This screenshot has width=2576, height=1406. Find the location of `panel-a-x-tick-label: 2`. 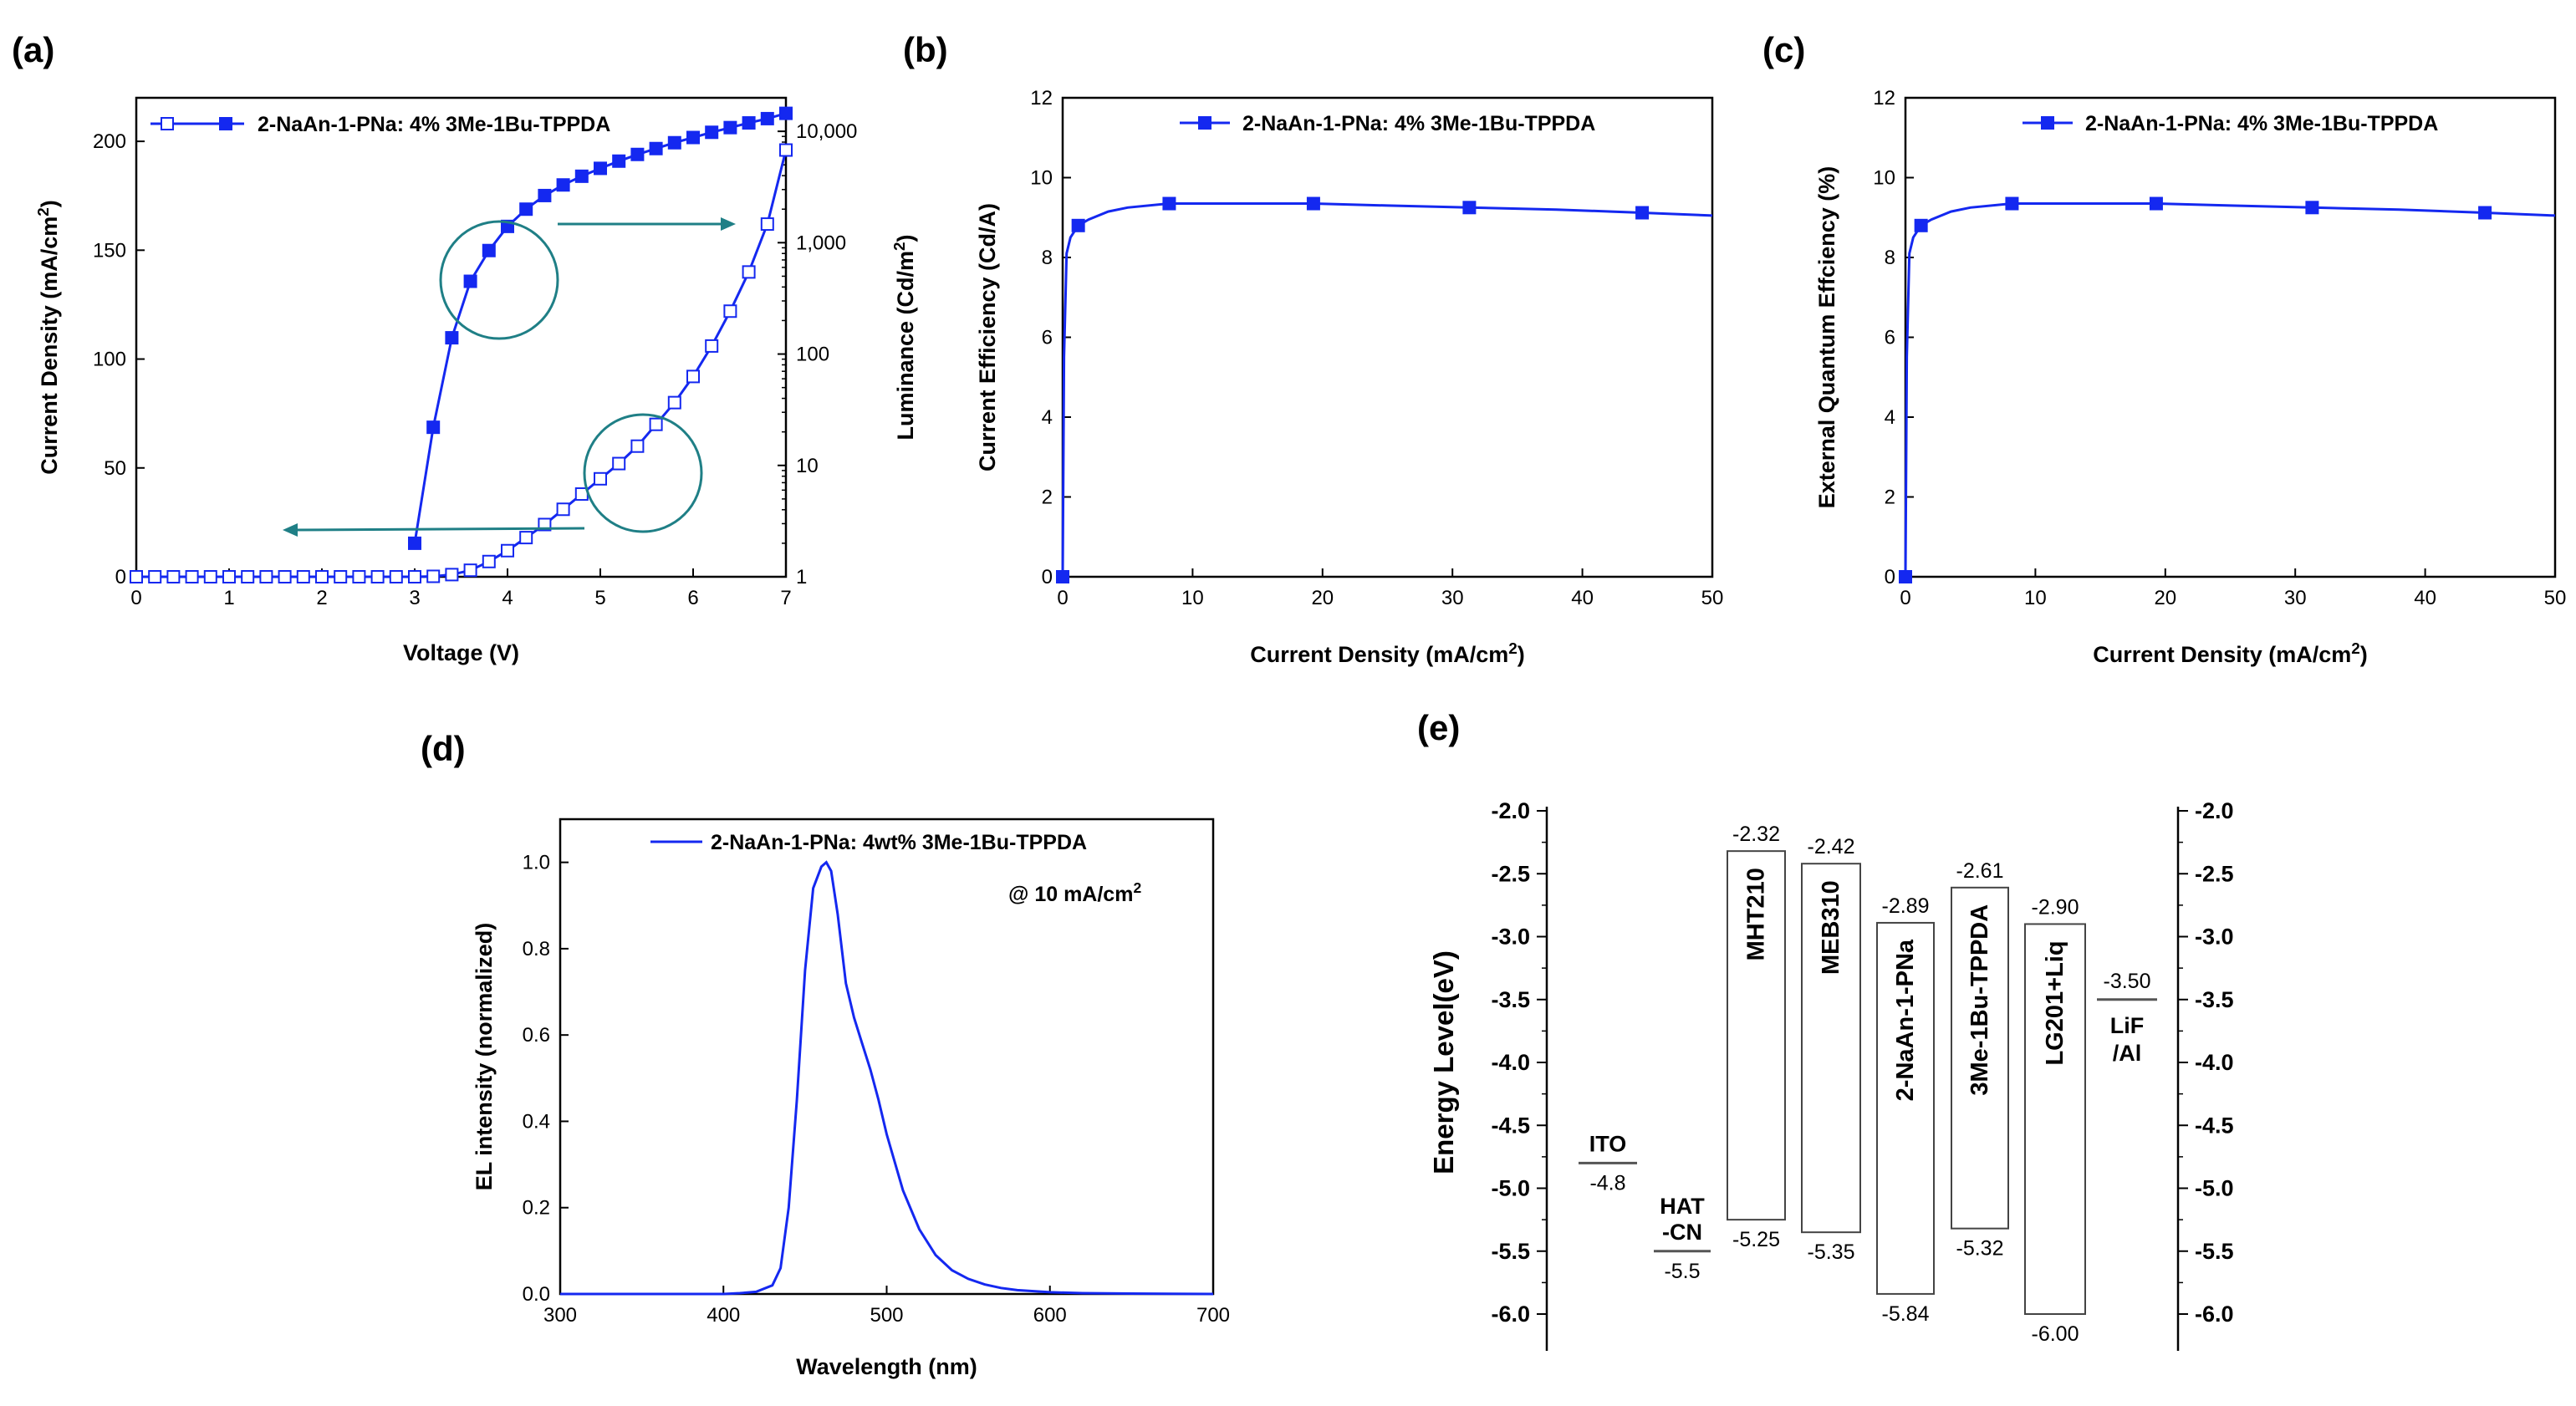

panel-a-x-tick-label: 2 is located at coordinates (322, 598).